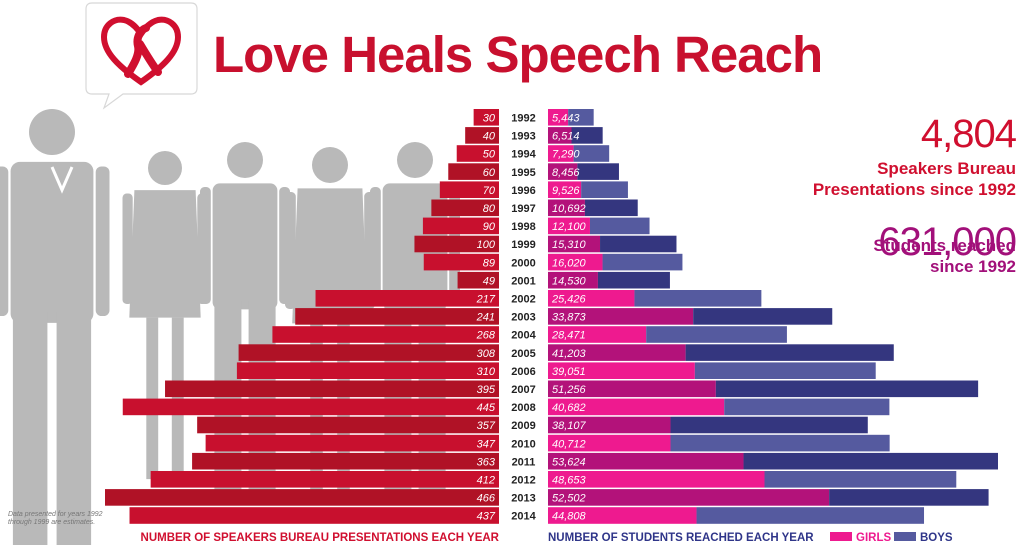  Describe the element at coordinates (523, 119) in the screenshot. I see `year-label-1992: 1992` at that location.